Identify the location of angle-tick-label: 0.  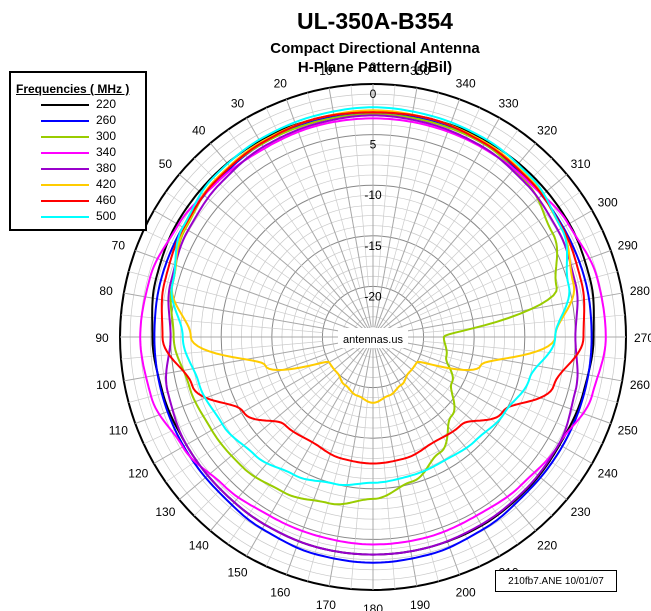
(373, 67).